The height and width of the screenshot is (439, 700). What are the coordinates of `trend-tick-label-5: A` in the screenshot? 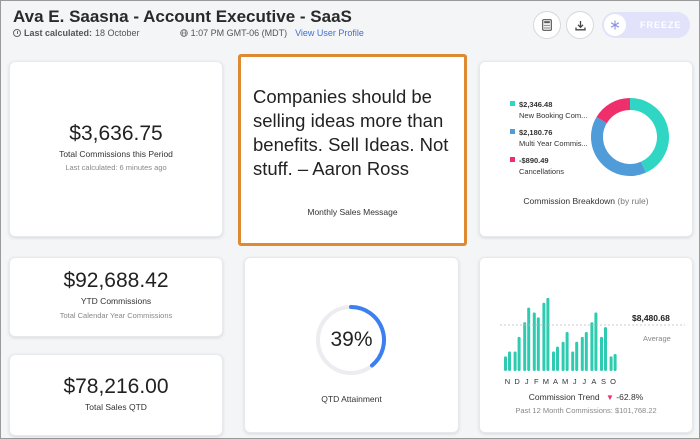 It's located at (555, 381).